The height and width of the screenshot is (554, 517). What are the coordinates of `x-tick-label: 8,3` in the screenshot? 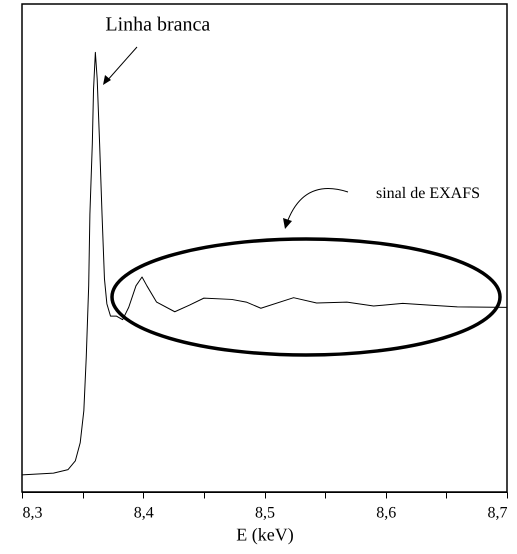 It's located at (32, 513).